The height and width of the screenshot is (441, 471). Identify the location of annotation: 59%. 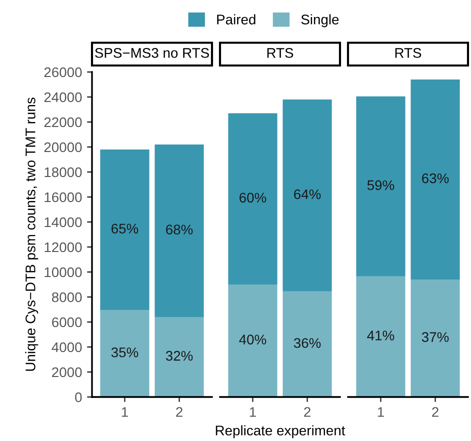
(380, 185).